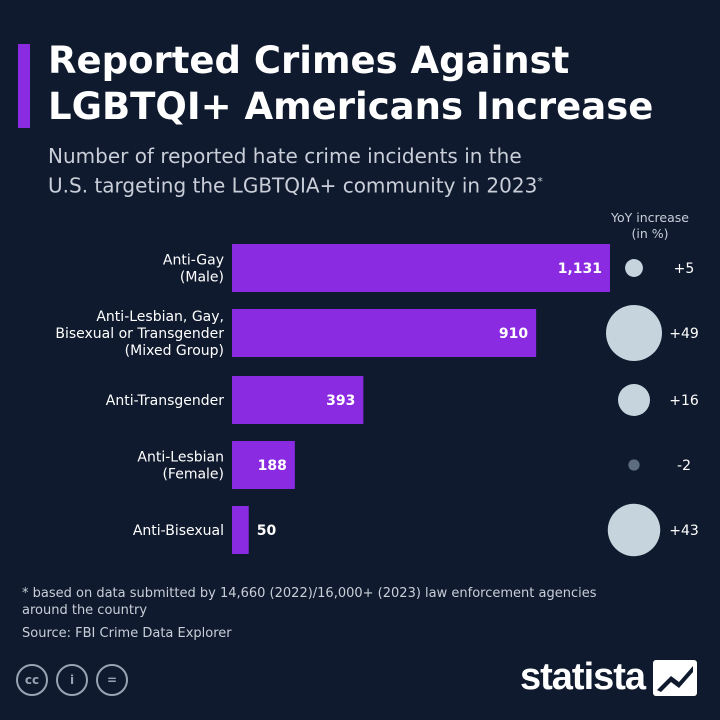  I want to click on title-accent-bar, so click(24, 86).